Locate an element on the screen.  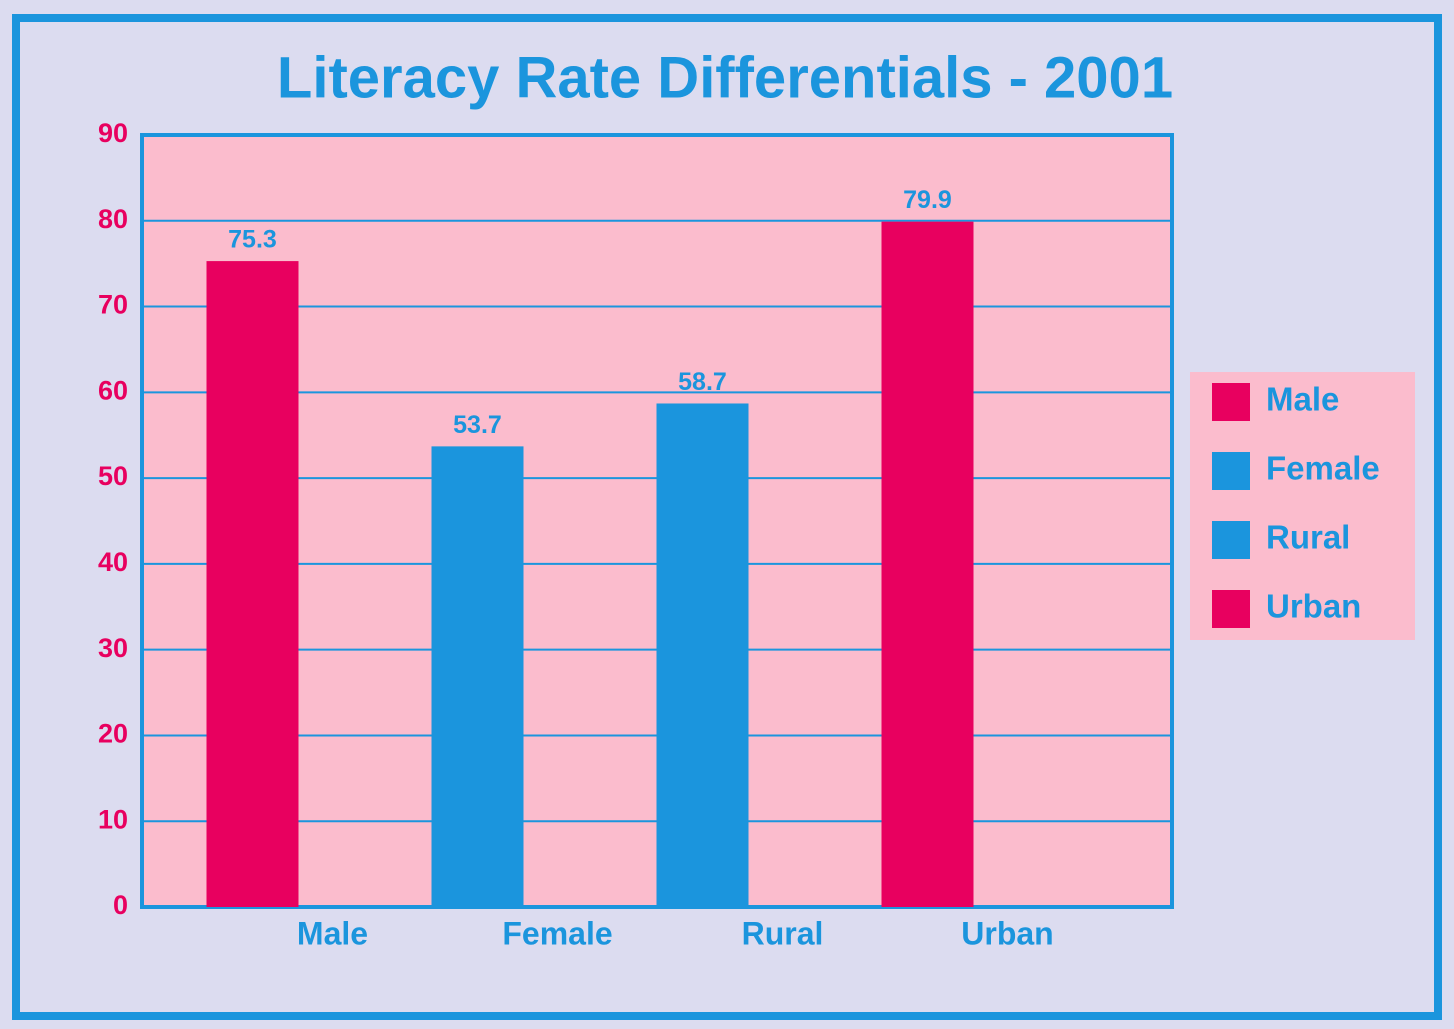
y-tick-label: 40 is located at coordinates (113, 562).